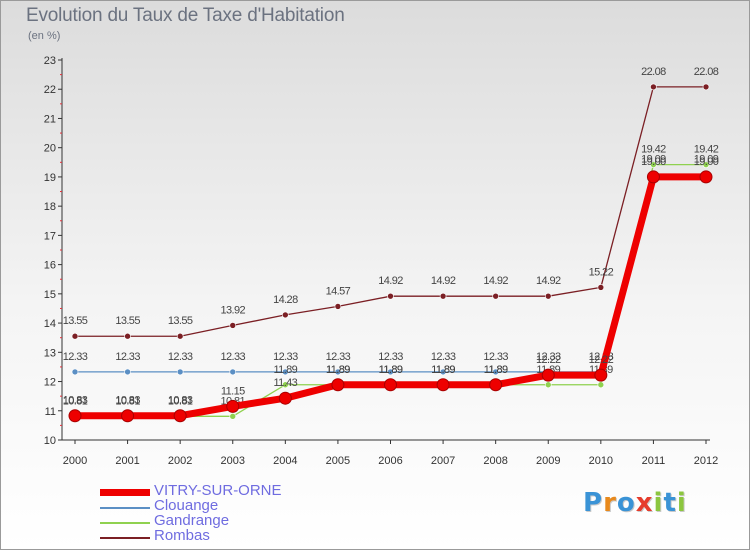 The width and height of the screenshot is (750, 550). I want to click on data-label: 22.08, so click(706, 72).